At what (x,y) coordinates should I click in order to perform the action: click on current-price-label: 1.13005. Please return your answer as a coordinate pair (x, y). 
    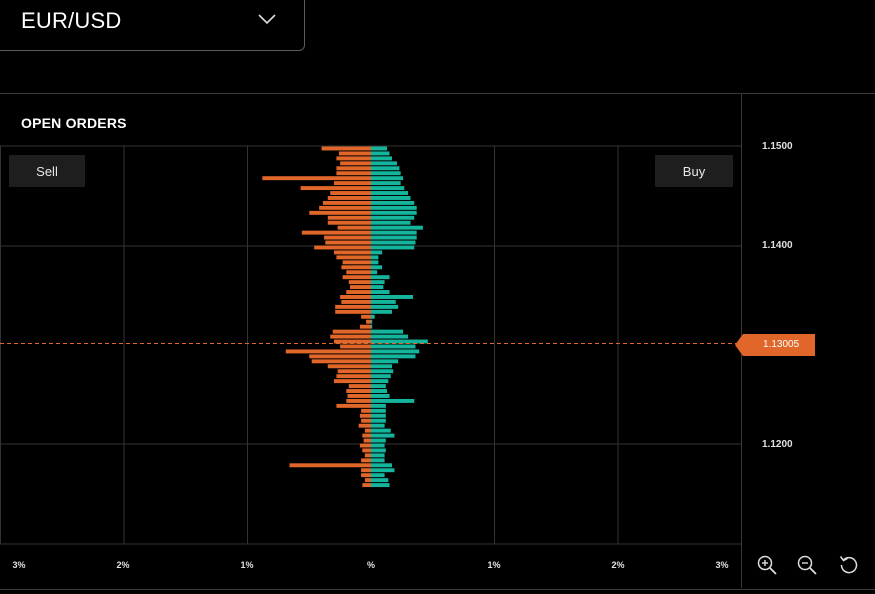
    Looking at the image, I should click on (781, 344).